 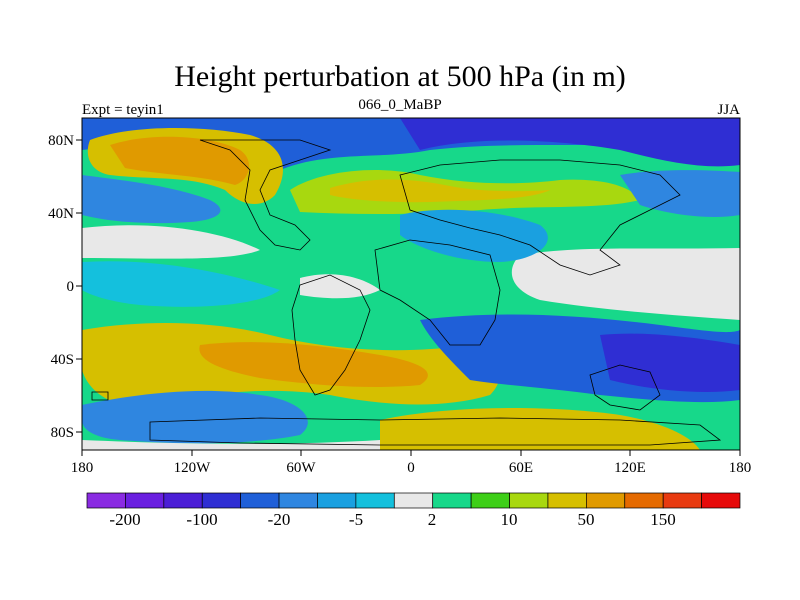 I want to click on field-sh-strong-positive, so click(x=313, y=365).